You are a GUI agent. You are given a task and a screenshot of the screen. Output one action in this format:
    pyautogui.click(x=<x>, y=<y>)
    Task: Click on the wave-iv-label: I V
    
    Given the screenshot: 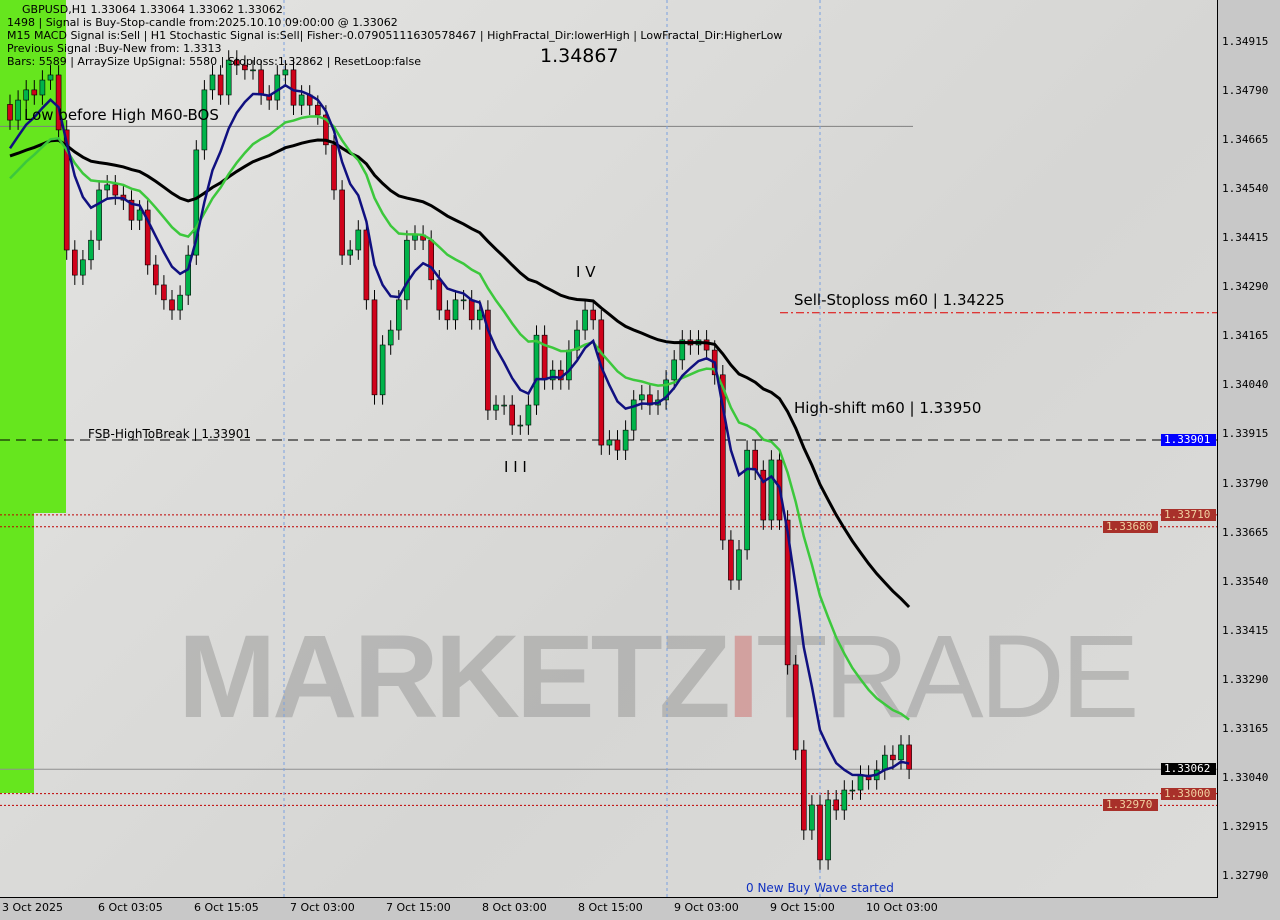 What is the action you would take?
    pyautogui.click(x=586, y=272)
    